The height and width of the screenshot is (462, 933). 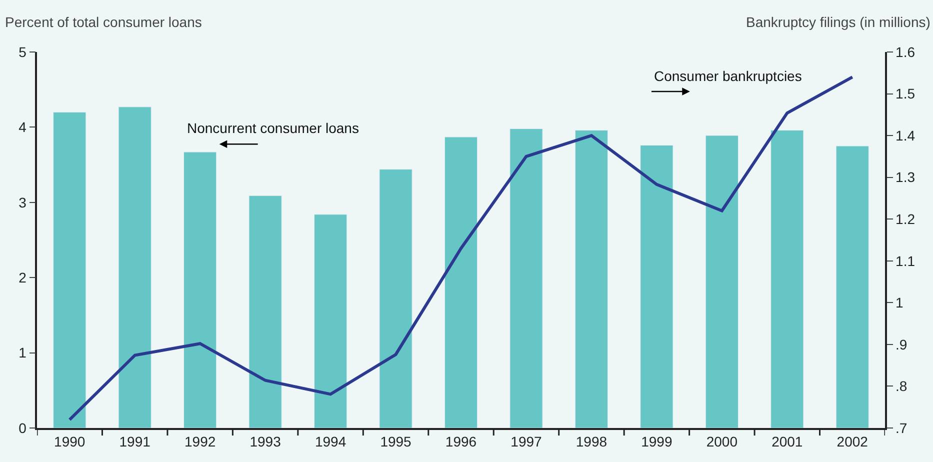 I want to click on y2-tick-label: 1.4, so click(x=906, y=135).